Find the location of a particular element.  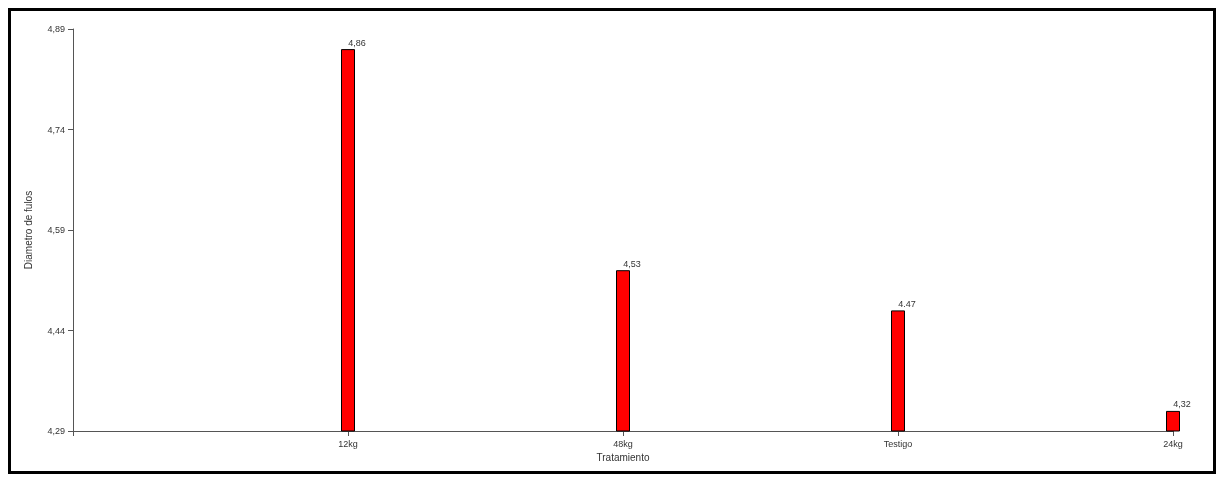

y-tick-label: 4,59 is located at coordinates (56, 230).